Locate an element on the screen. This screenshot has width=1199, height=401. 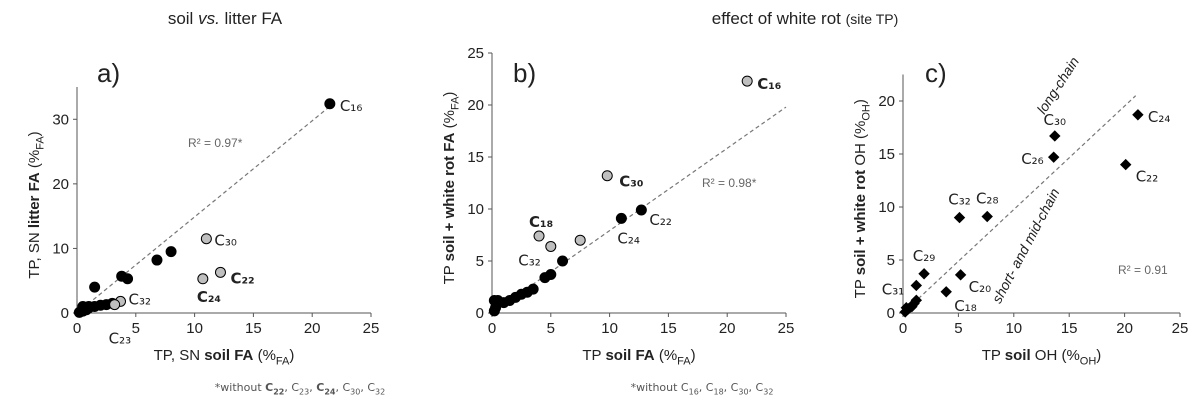
y-axis-label-part: soil + white rot FA is located at coordinates (449, 196).